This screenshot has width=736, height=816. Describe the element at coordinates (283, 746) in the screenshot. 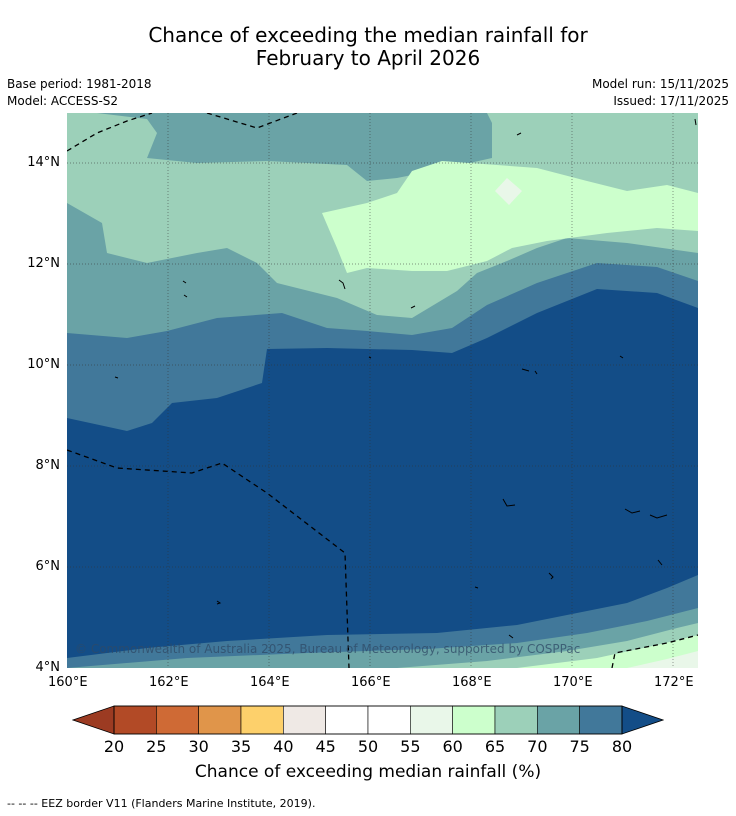

I see `colorbar-label-40: 40` at that location.